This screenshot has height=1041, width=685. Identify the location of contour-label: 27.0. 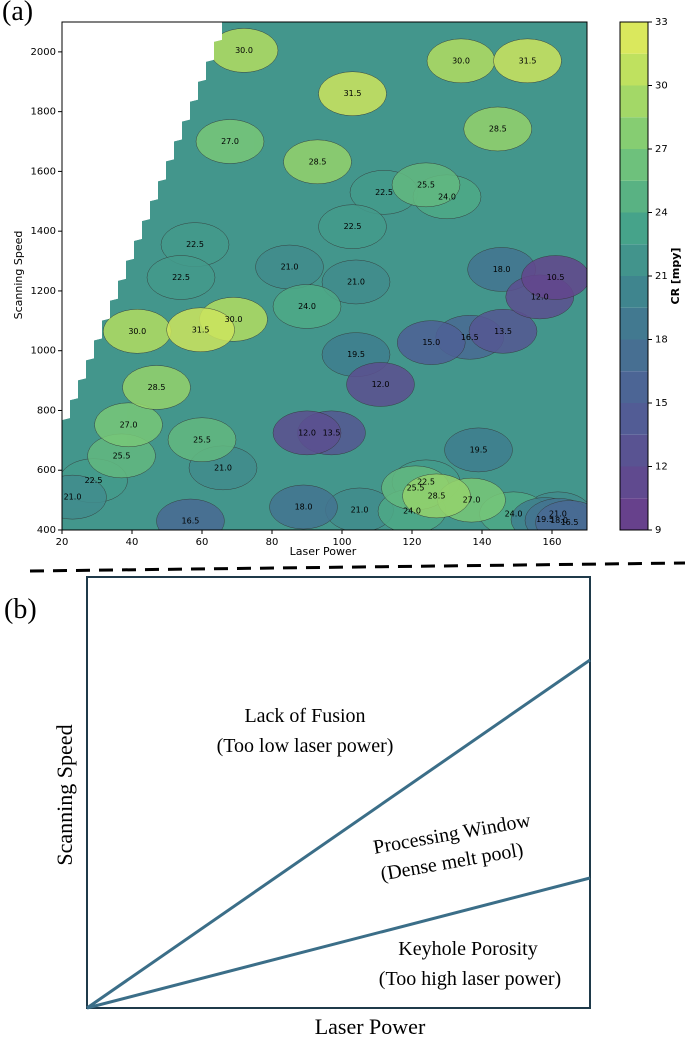
(230, 141).